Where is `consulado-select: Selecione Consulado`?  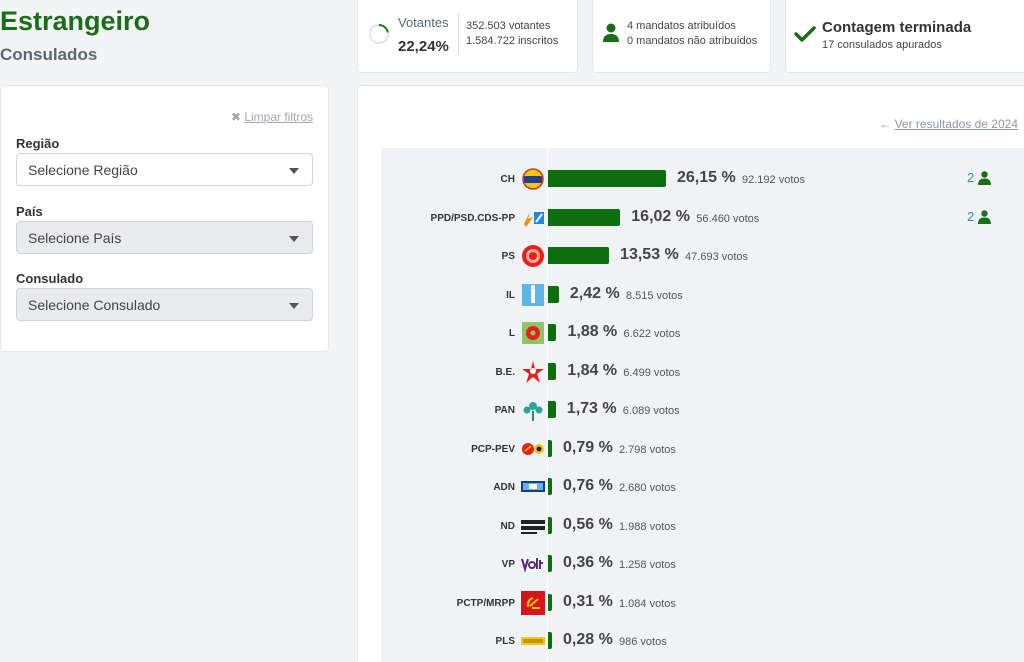
consulado-select: Selecione Consulado is located at coordinates (164, 304).